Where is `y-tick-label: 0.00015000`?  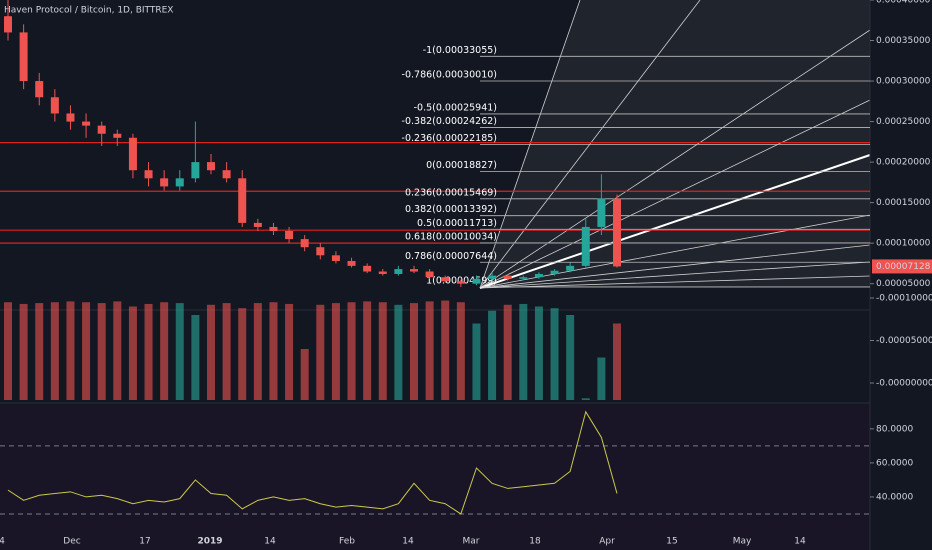 y-tick-label: 0.00015000 is located at coordinates (903, 203).